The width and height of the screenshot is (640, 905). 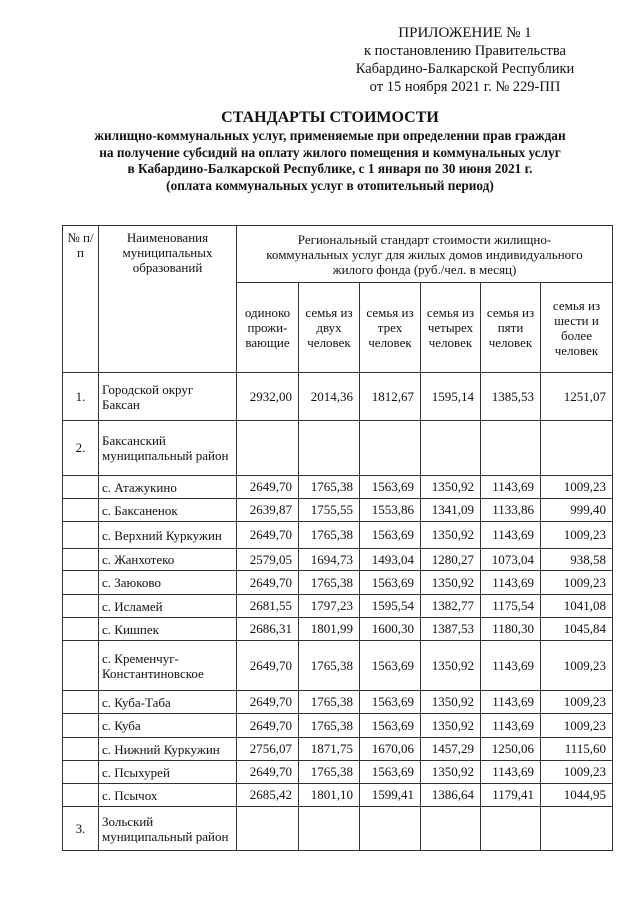 What do you see at coordinates (167, 487) in the screenshot?
I see `row-name: с. Атажукино` at bounding box center [167, 487].